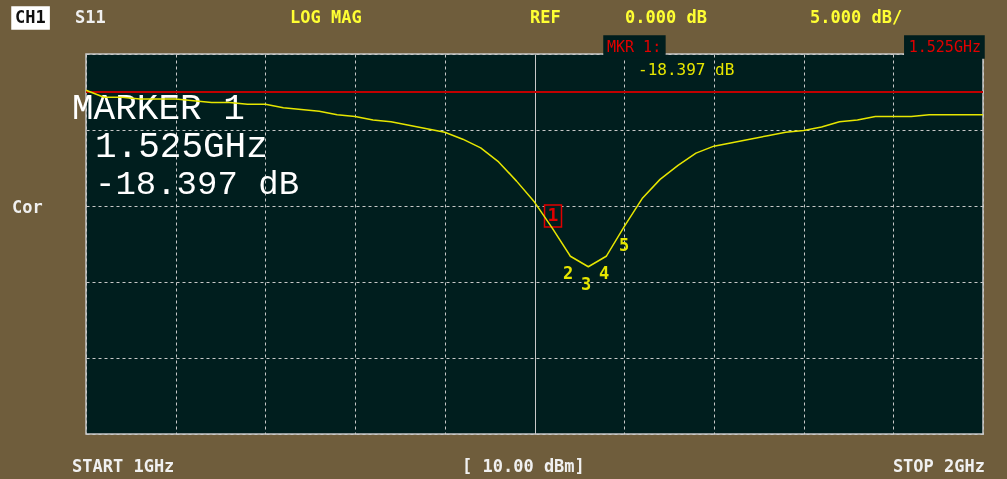  I want to click on annotation: 1, so click(553, 214).